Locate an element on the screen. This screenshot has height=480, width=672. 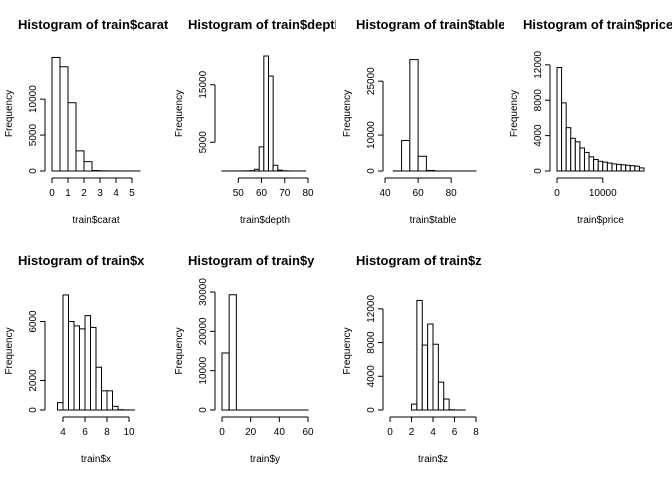
x-tick-label: 1 is located at coordinates (68, 193).